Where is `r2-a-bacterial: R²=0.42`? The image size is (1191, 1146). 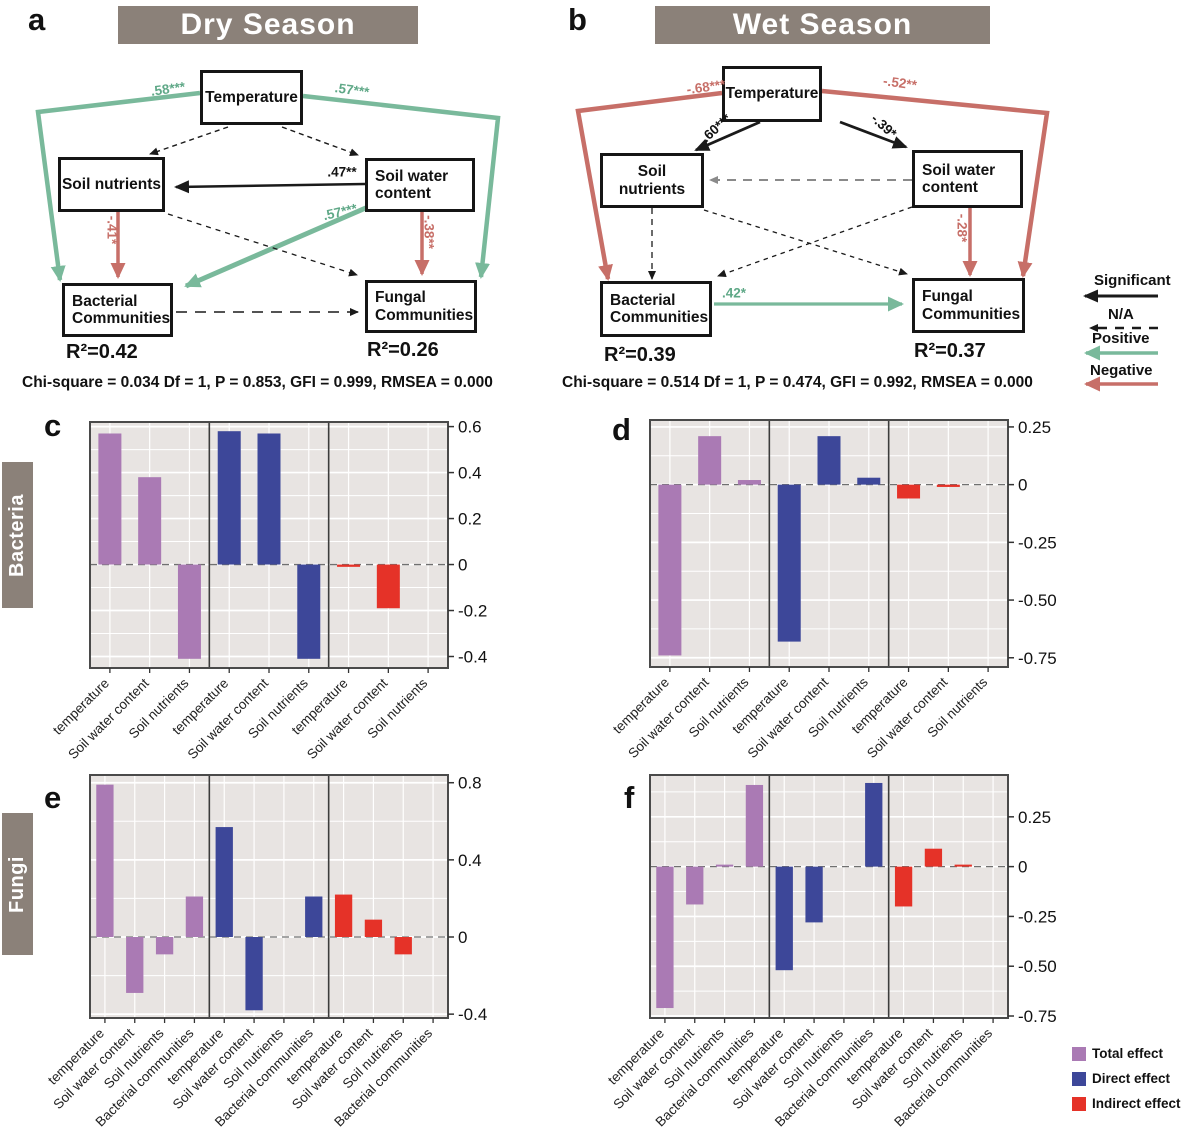 r2-a-bacterial: R²=0.42 is located at coordinates (102, 352).